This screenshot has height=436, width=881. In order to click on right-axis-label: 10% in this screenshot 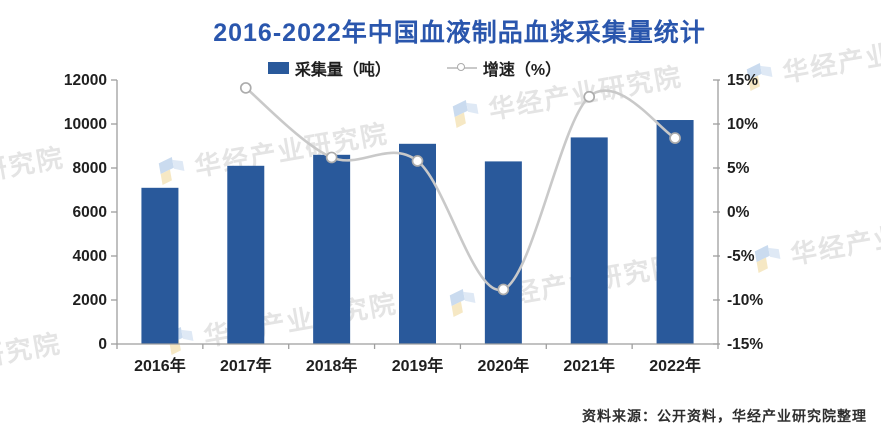, I will do `click(742, 124)`.